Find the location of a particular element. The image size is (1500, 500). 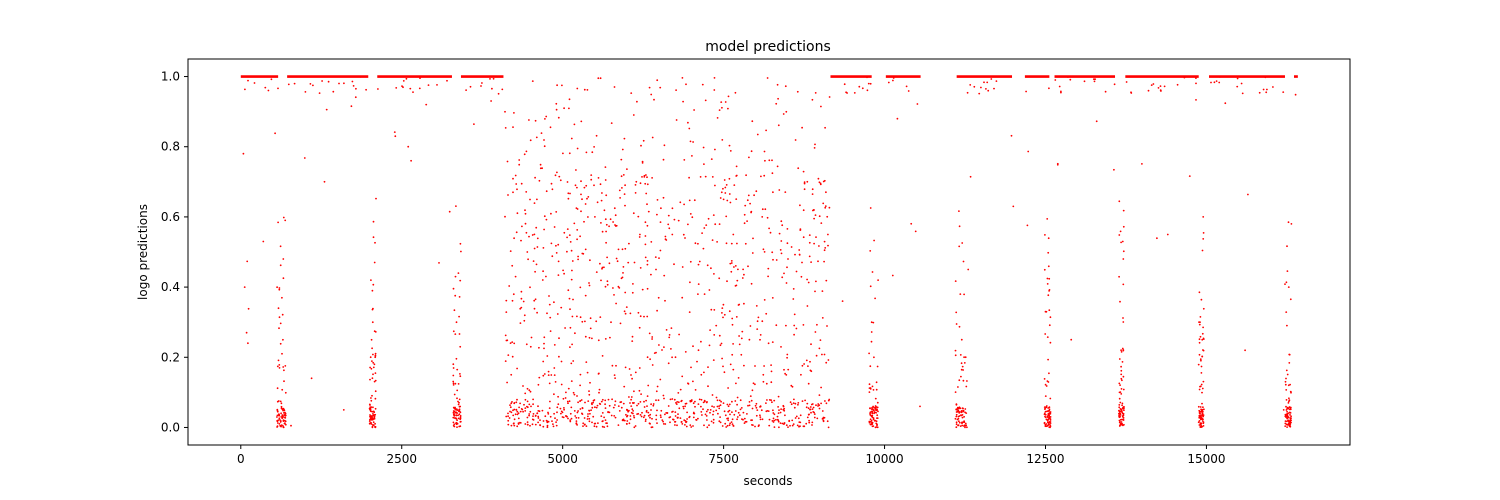

y-tick-label: 0.6 is located at coordinates (170, 217).